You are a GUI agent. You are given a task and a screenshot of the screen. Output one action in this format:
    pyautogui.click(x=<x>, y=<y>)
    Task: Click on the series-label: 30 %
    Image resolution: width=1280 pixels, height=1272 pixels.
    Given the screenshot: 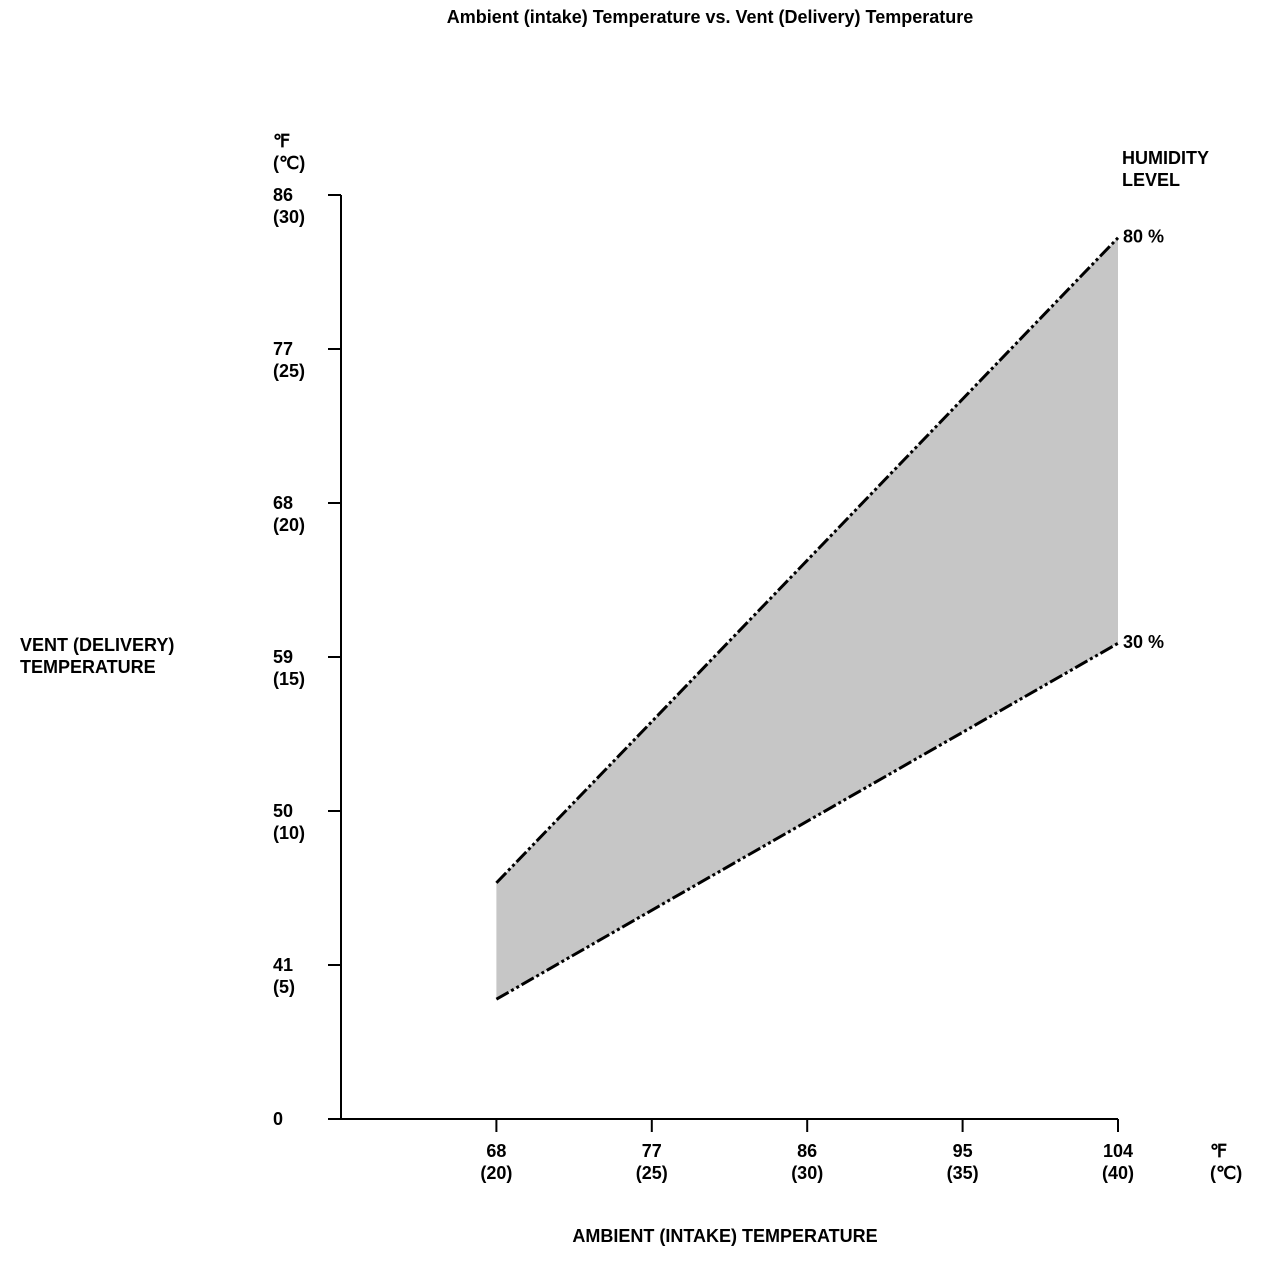 What is the action you would take?
    pyautogui.click(x=1143, y=642)
    